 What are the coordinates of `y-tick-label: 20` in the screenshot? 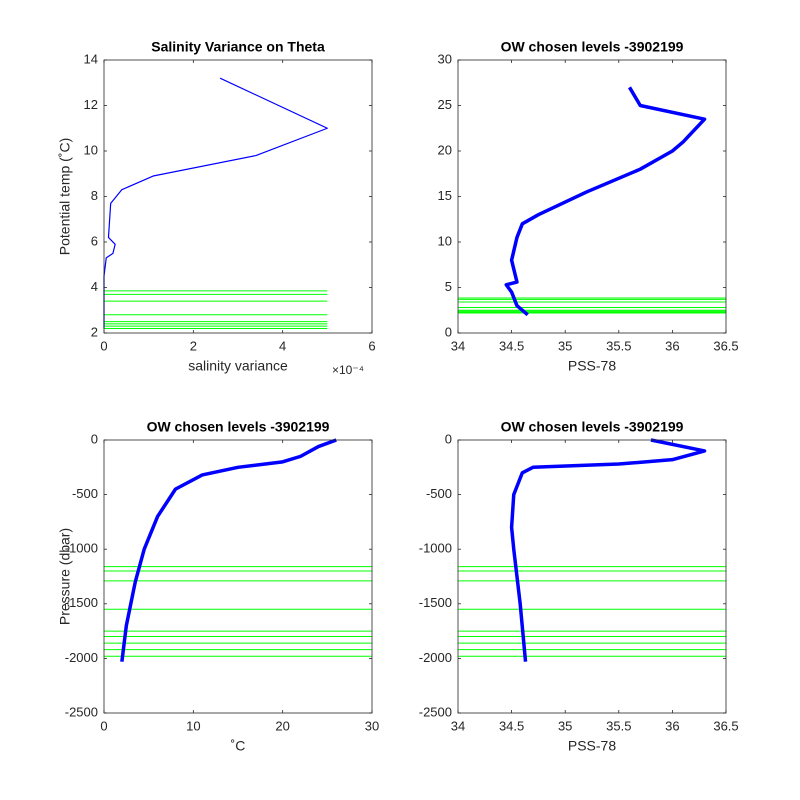 It's located at (445, 149).